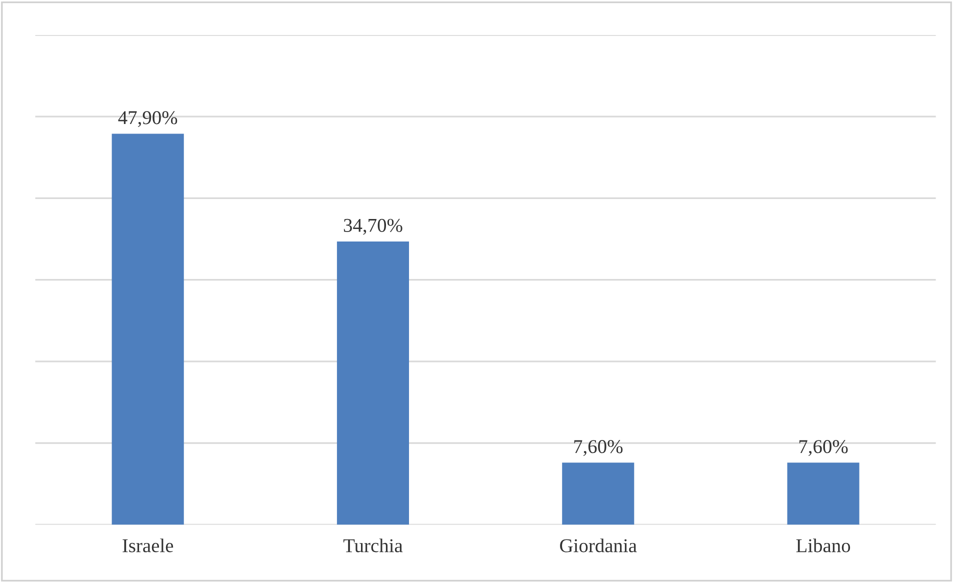 The width and height of the screenshot is (953, 583). Describe the element at coordinates (373, 545) in the screenshot. I see `x-tick-label: Turchia` at that location.